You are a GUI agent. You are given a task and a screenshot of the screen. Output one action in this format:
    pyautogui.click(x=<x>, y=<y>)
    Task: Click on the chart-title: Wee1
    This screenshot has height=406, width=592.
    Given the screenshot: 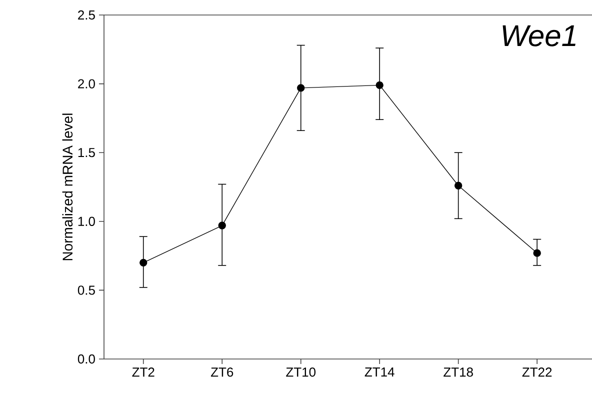 What is the action you would take?
    pyautogui.click(x=539, y=35)
    